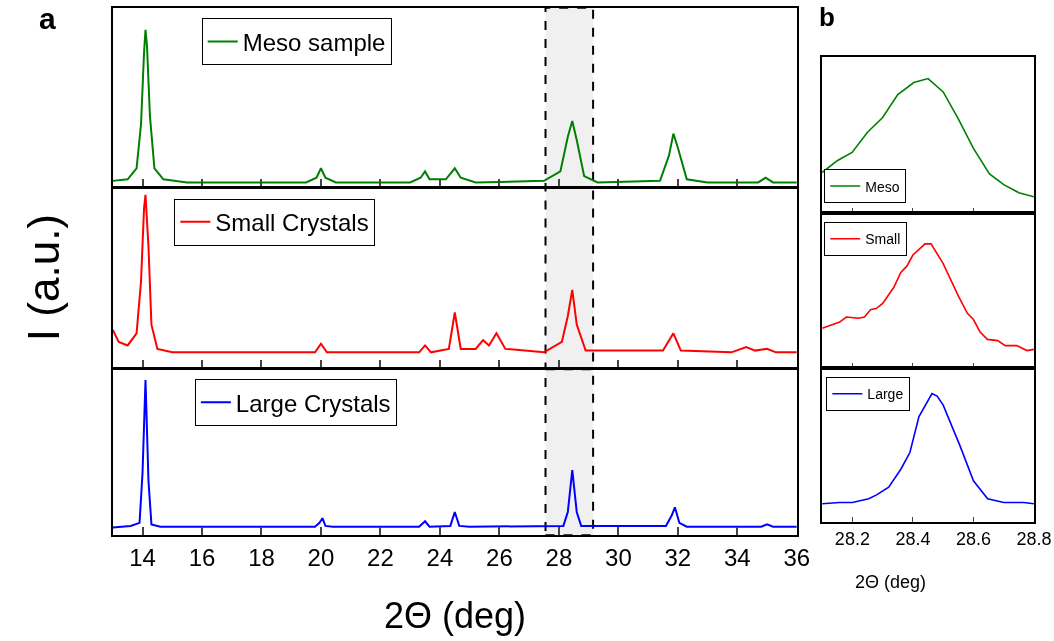 This screenshot has height=641, width=1054. Describe the element at coordinates (202, 558) in the screenshot. I see `x-tick-label: 16` at that location.